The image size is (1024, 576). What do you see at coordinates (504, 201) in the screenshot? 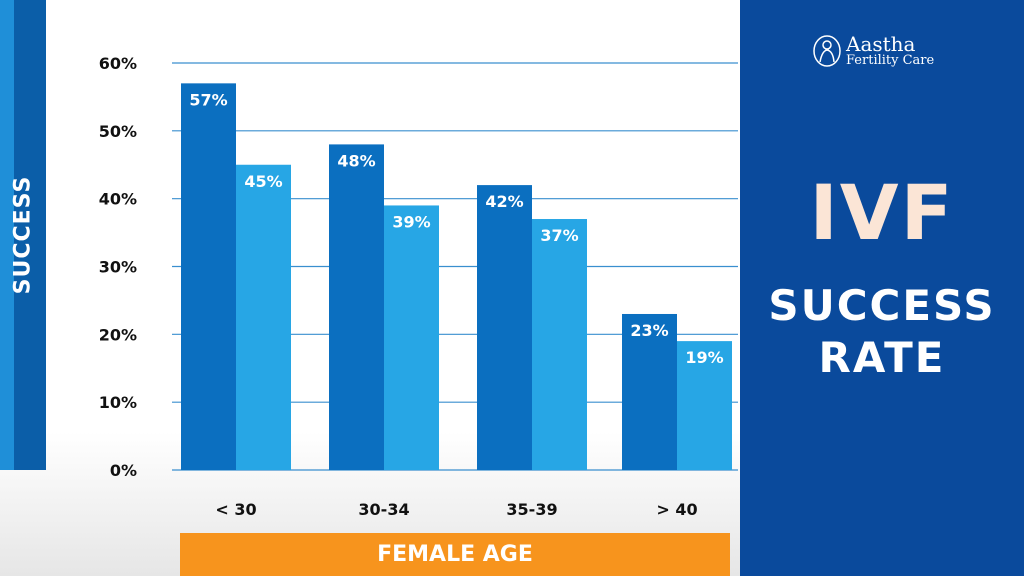
I see `data-label: 42%` at bounding box center [504, 201].